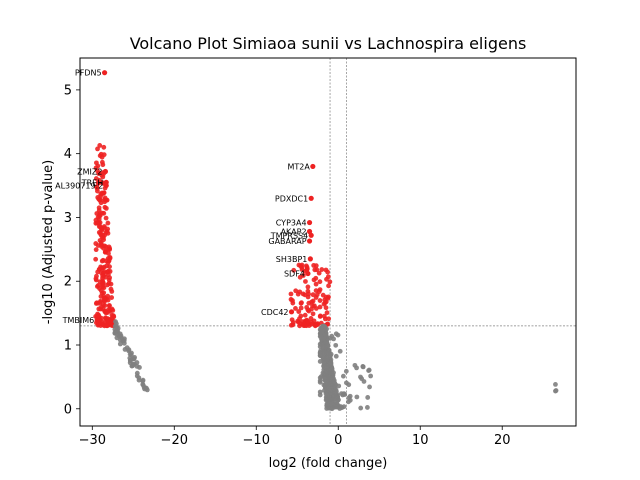  I want to click on gene-label: CDC42, so click(275, 312).